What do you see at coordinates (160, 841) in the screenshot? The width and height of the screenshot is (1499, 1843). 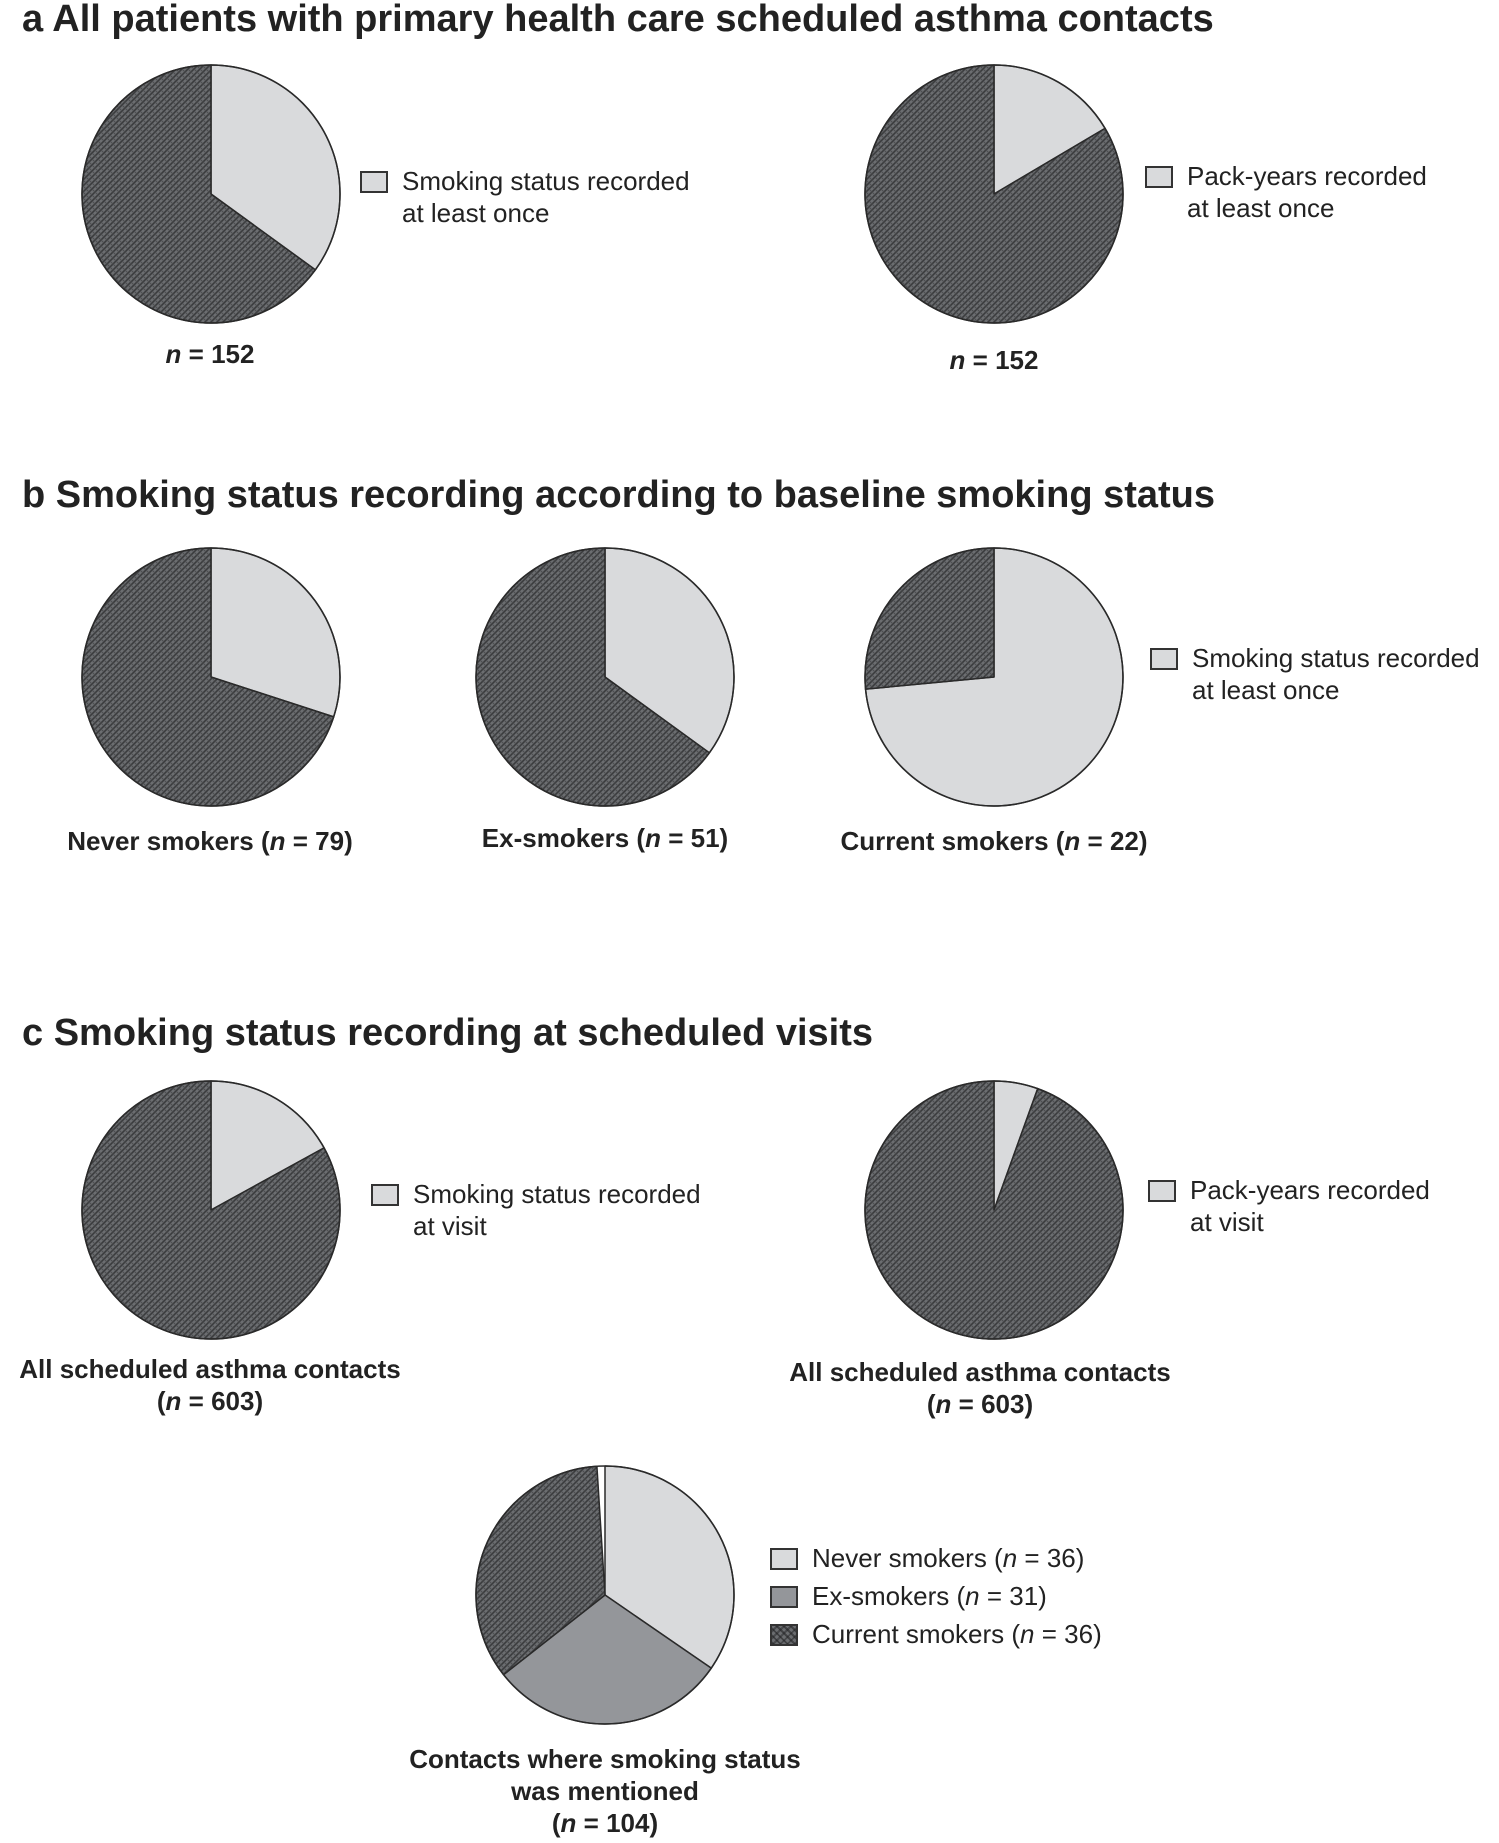 I see `caption-label: Never smokers` at bounding box center [160, 841].